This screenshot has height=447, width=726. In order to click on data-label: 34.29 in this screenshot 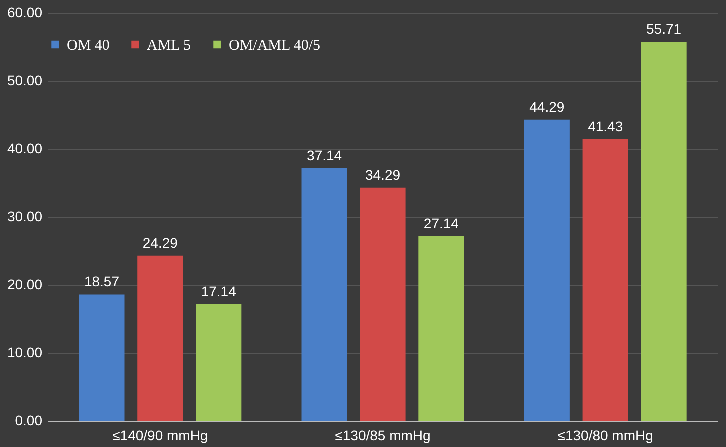, I will do `click(383, 174)`.